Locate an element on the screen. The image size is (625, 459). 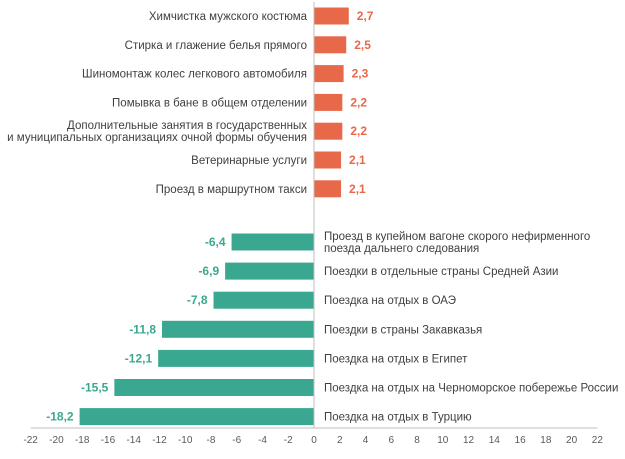
x-tick-label: 12 is located at coordinates (469, 440).